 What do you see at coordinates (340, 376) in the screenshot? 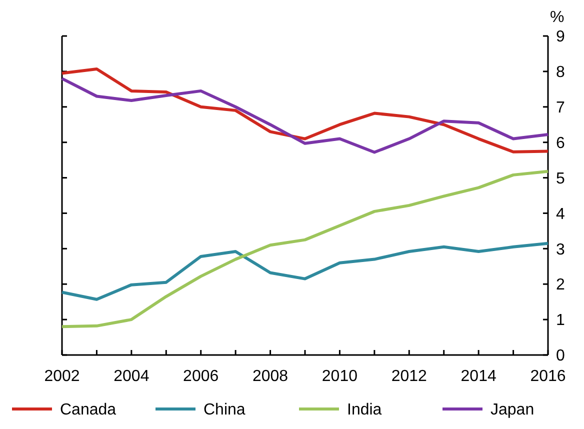
I see `x-tick-label: 2010` at bounding box center [340, 376].